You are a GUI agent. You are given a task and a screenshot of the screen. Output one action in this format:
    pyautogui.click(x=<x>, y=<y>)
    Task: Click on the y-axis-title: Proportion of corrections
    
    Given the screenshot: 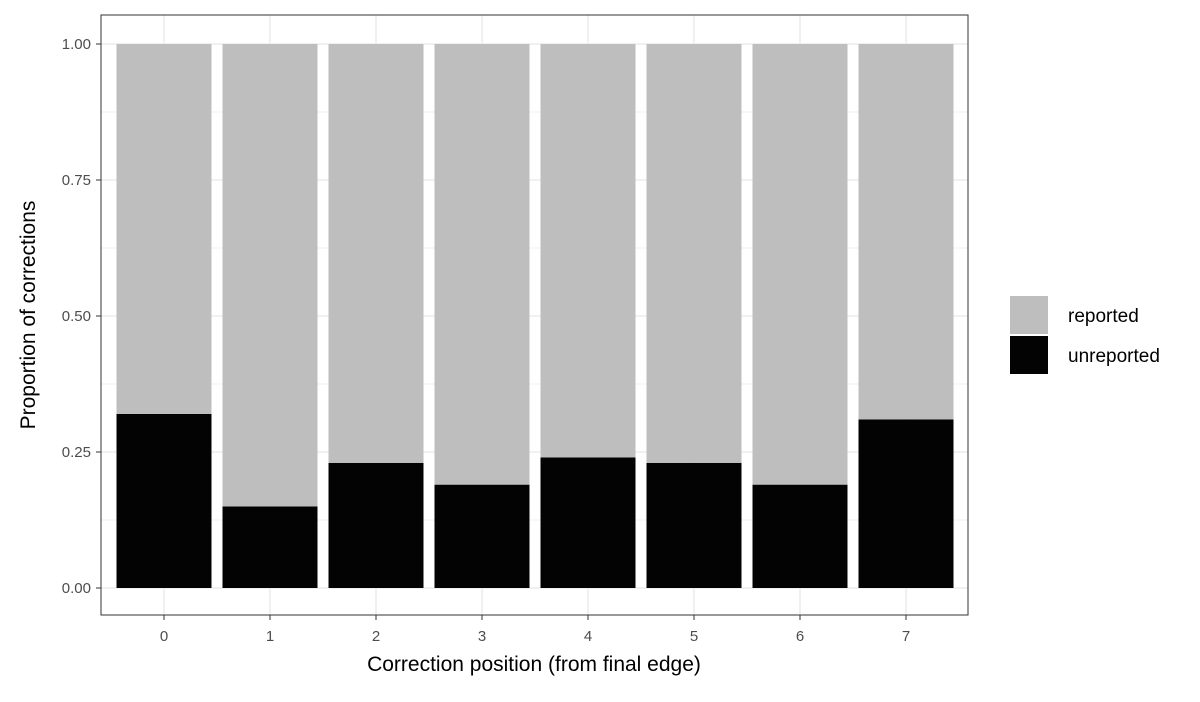 What is the action you would take?
    pyautogui.click(x=28, y=315)
    